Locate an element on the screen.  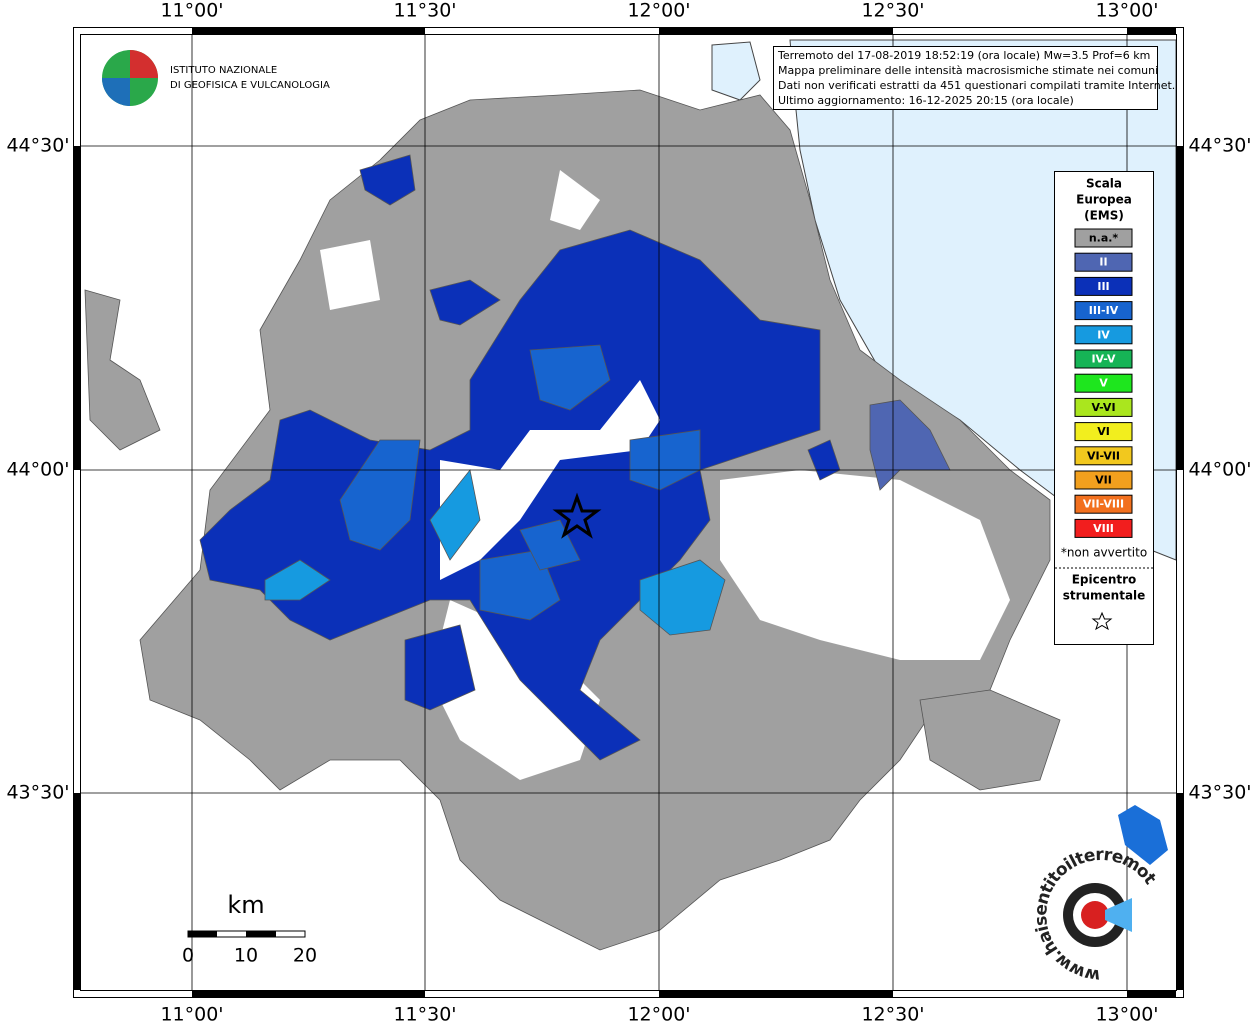
legend-label: V-VI is located at coordinates (1103, 407).